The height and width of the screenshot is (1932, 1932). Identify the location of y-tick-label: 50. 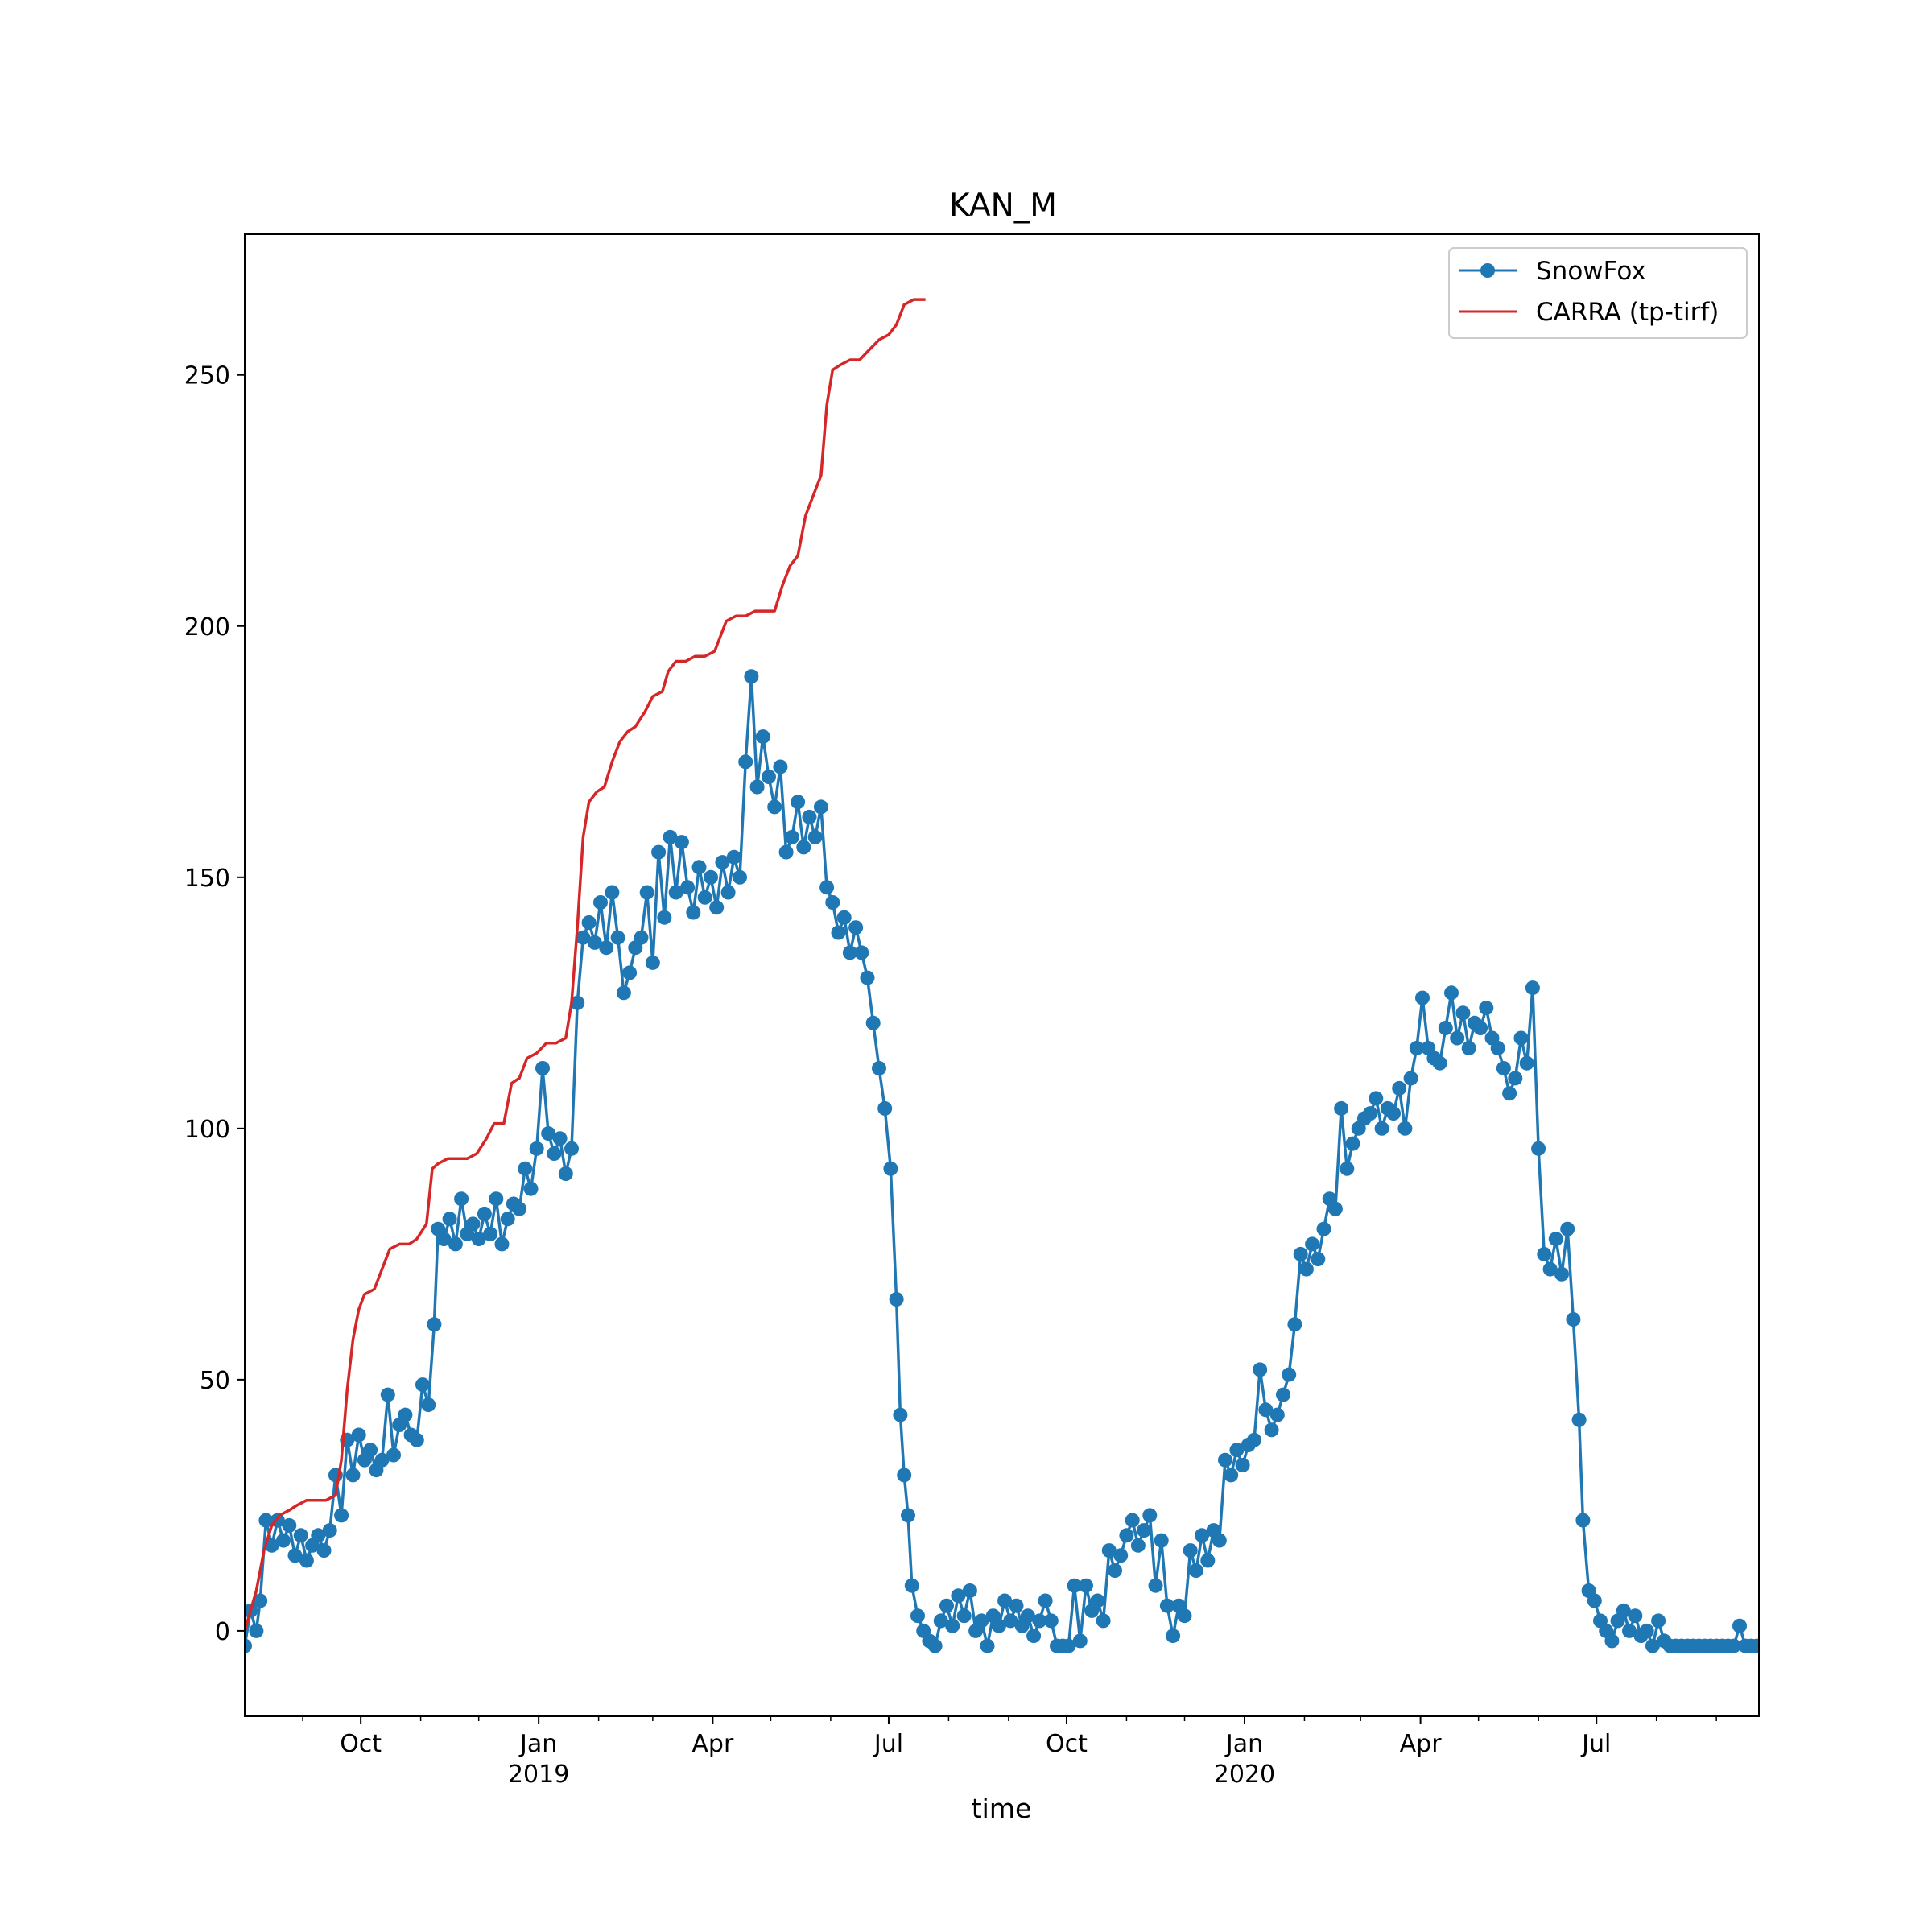
(215, 1381).